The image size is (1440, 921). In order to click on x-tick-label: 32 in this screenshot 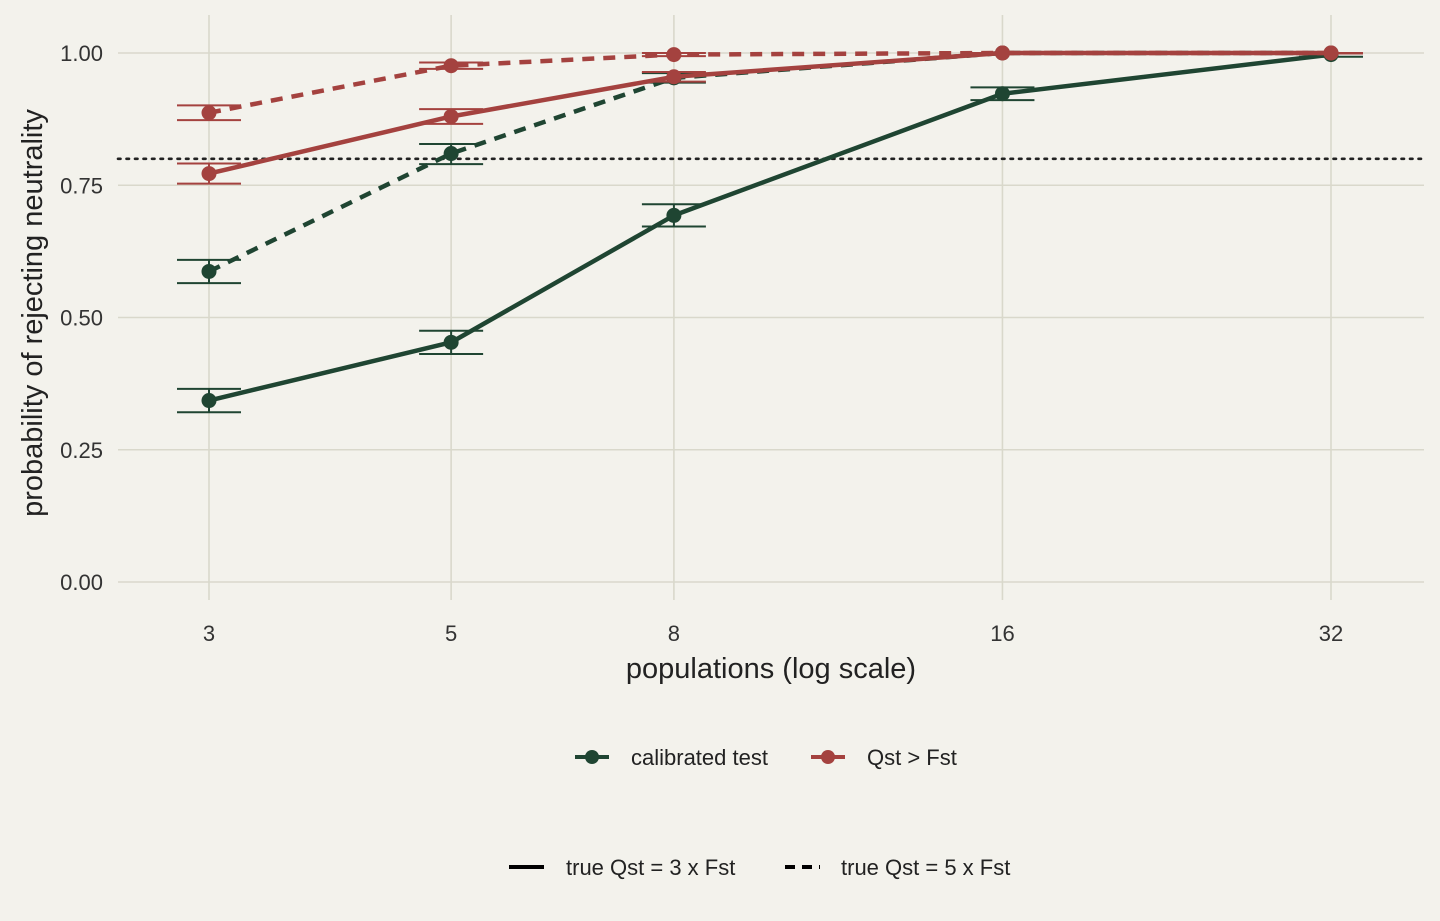, I will do `click(1331, 633)`.